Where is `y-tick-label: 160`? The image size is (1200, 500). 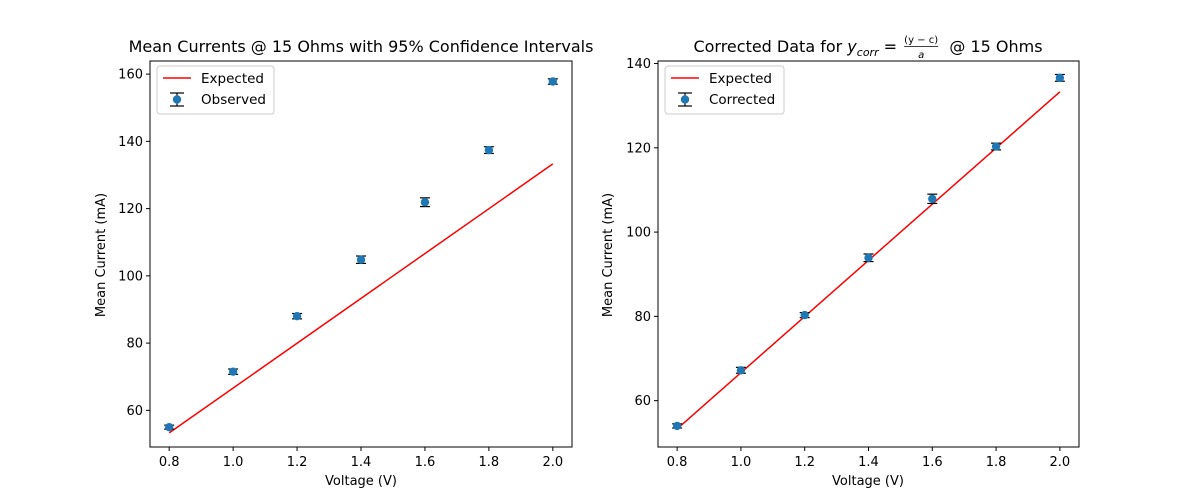
y-tick-label: 160 is located at coordinates (130, 75).